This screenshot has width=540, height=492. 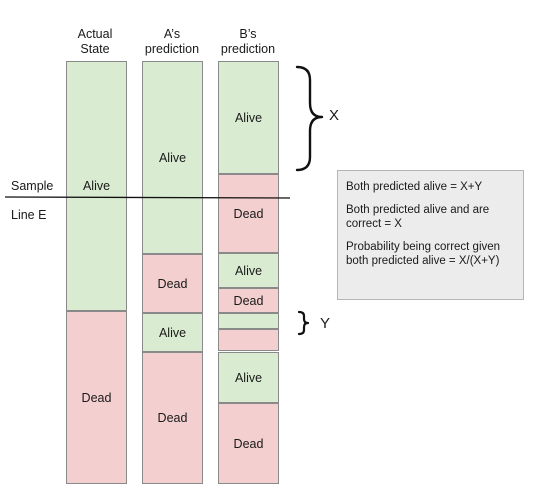 What do you see at coordinates (303, 323) in the screenshot?
I see `y-curly-bracket` at bounding box center [303, 323].